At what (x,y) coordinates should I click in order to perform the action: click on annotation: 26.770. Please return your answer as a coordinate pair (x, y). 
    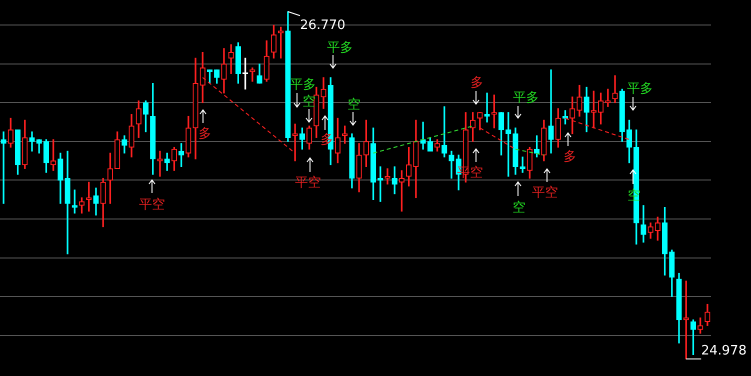
    Looking at the image, I should click on (323, 26).